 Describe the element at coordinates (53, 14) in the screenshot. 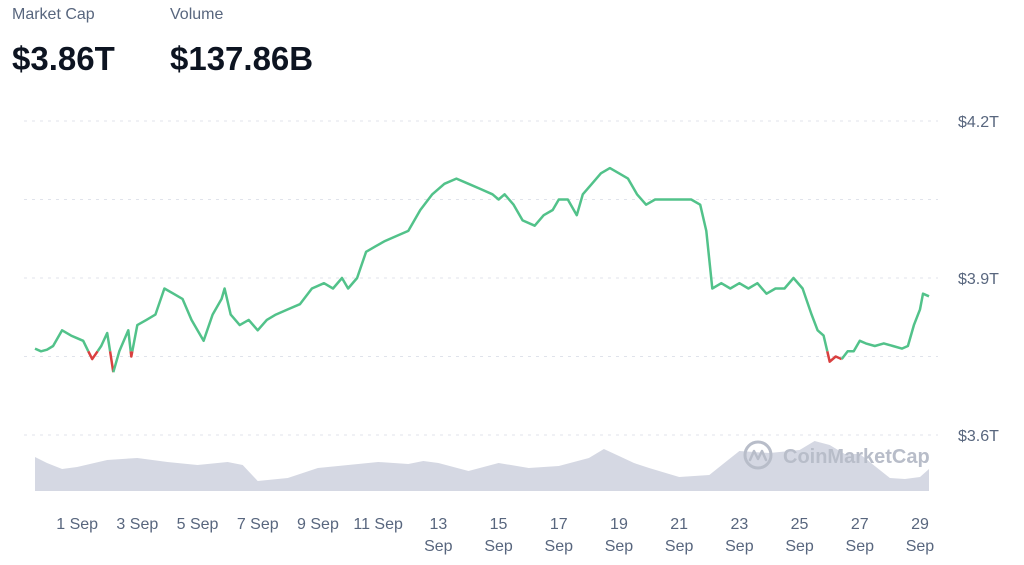

I see `market-cap-label: Market Cap` at that location.